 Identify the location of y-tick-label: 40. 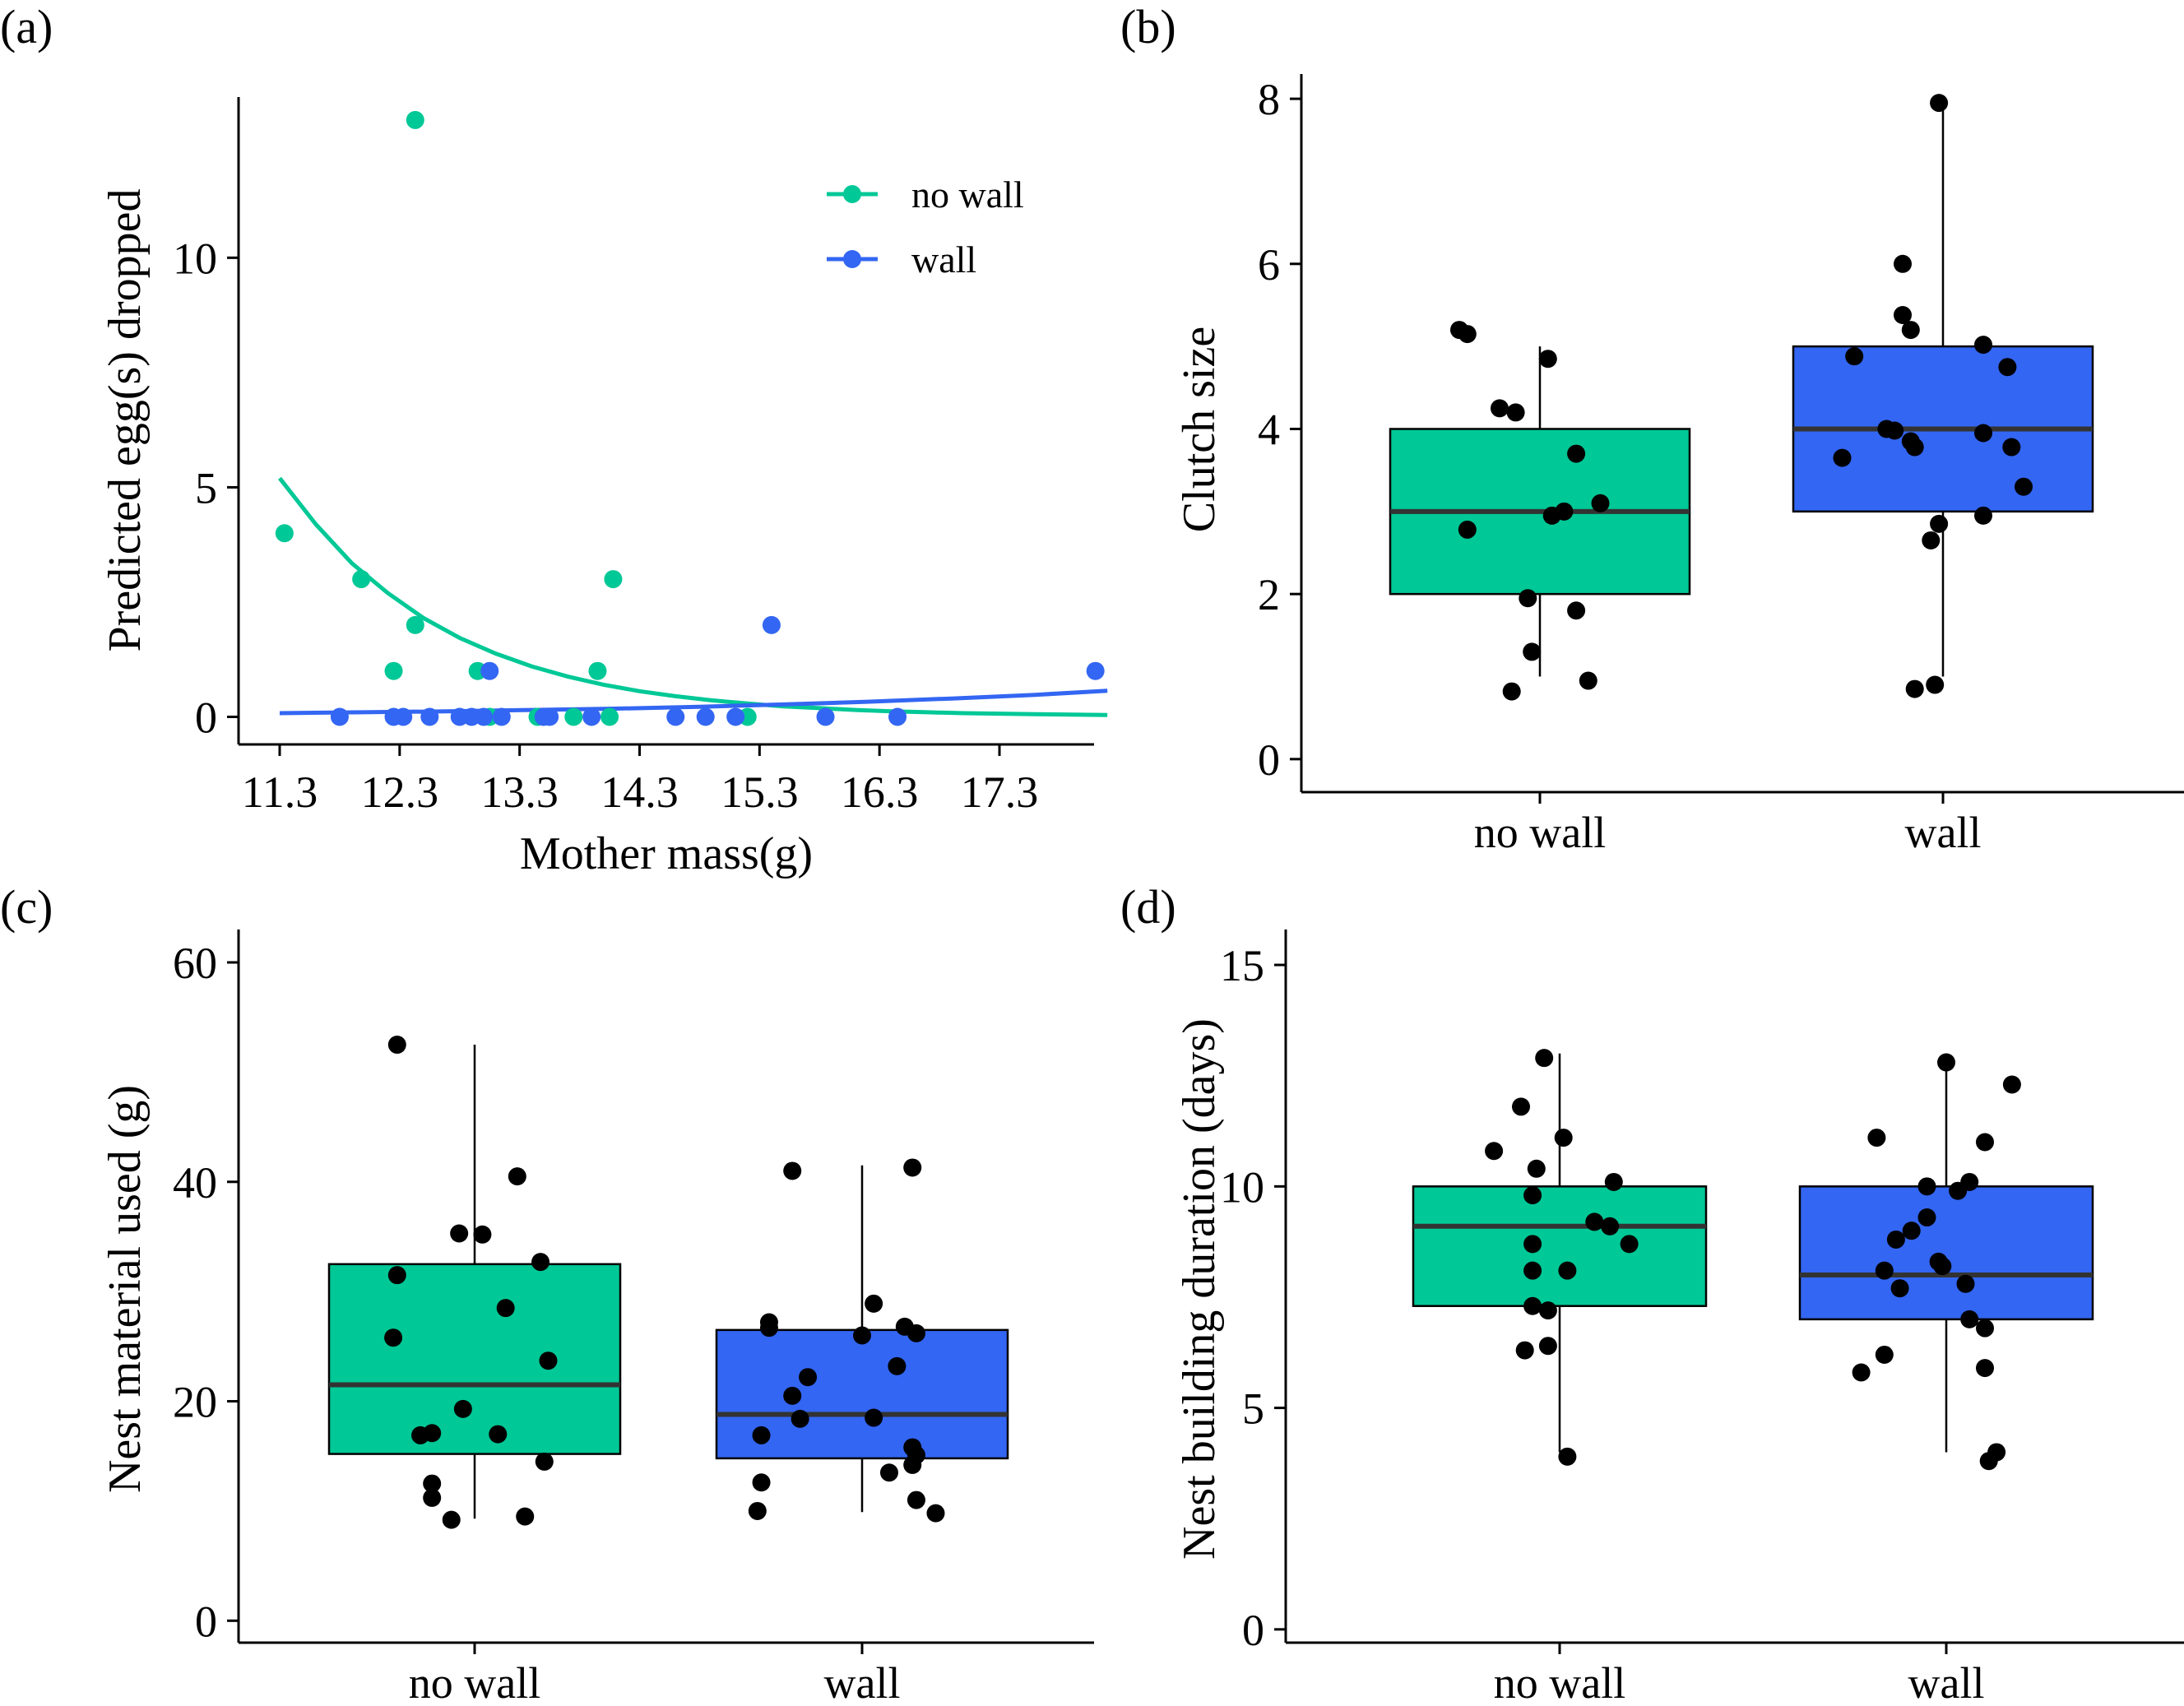
(195, 1183).